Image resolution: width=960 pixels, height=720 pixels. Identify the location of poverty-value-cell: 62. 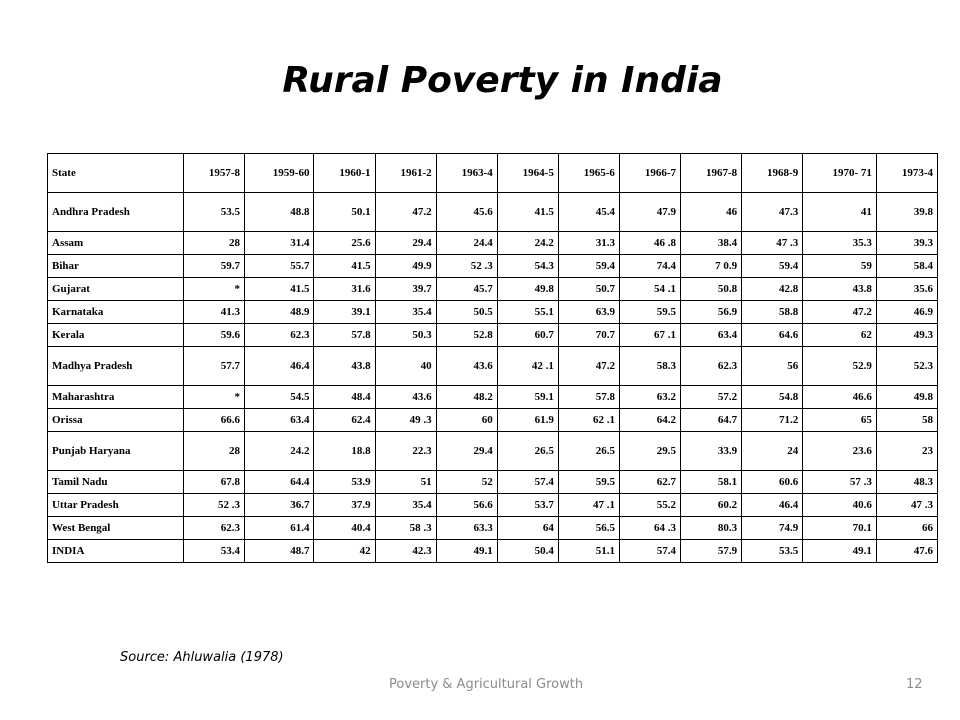
(839, 335).